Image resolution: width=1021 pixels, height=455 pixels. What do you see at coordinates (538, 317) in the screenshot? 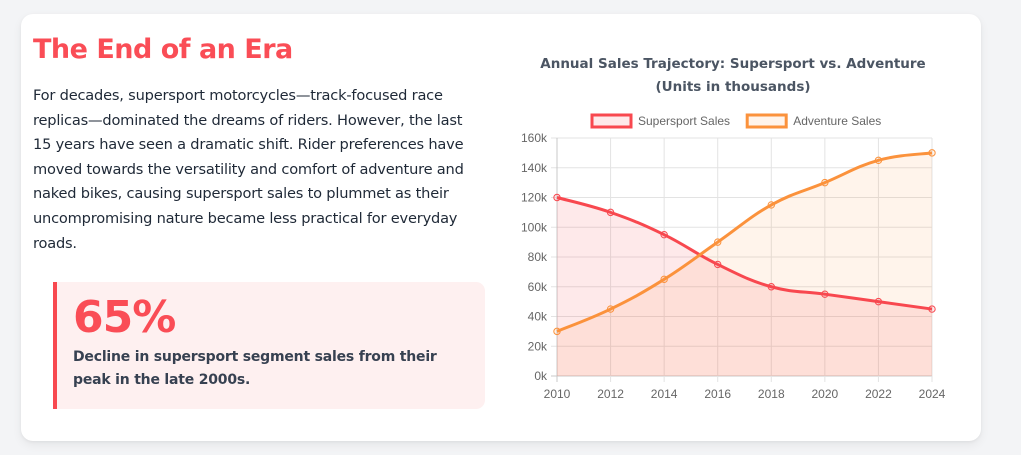
I see `y-tick-label: 40k` at bounding box center [538, 317].